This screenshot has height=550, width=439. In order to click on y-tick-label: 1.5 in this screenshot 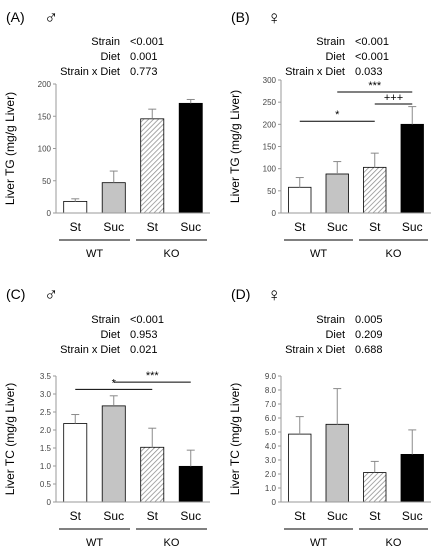, I will do `click(46, 448)`.